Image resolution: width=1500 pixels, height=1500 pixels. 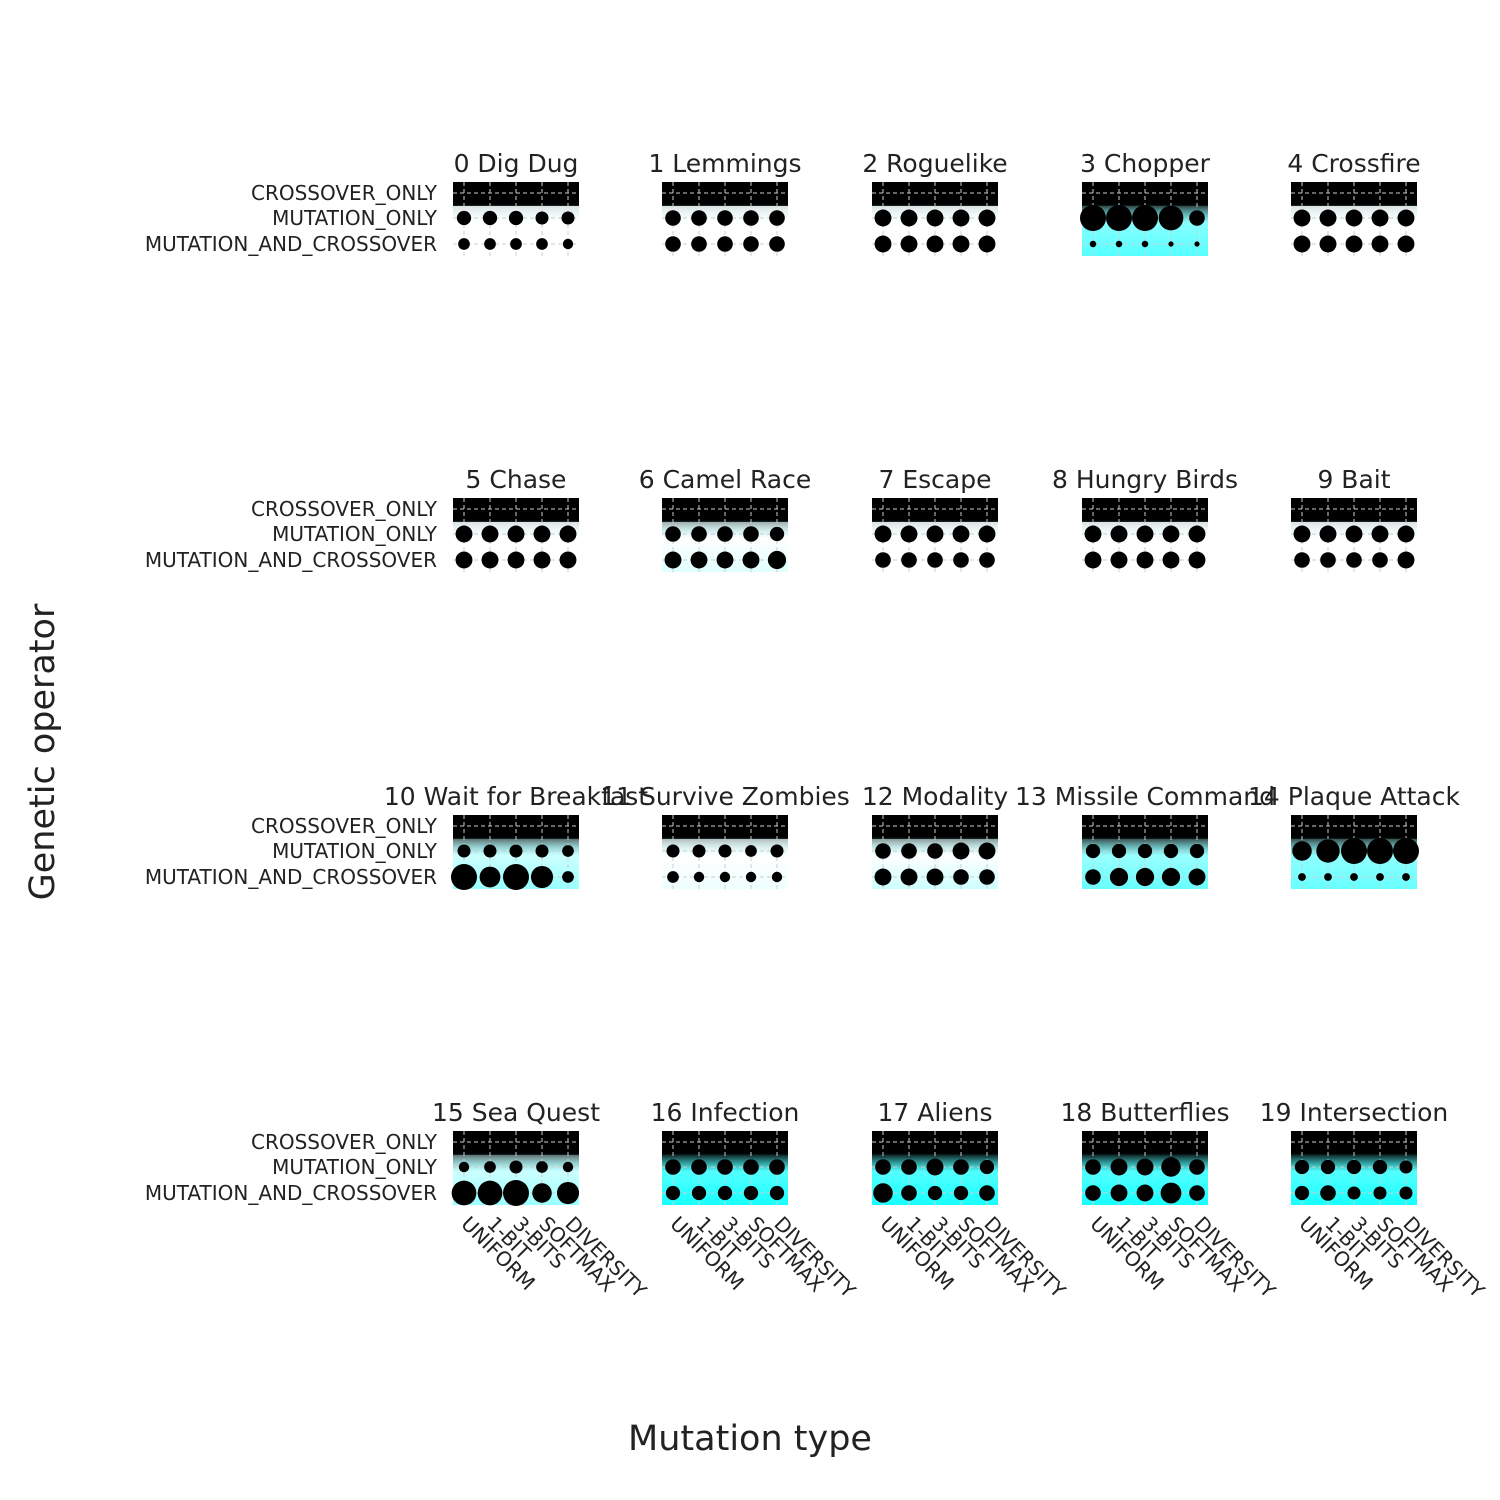 I want to click on panel: 13 Missile Command, so click(x=1145, y=835).